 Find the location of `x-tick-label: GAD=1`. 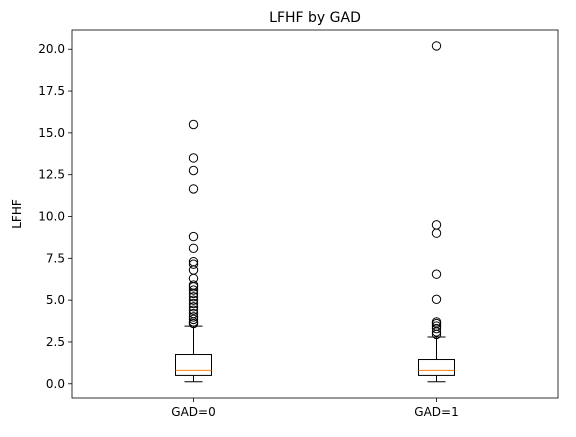

x-tick-label: GAD=1 is located at coordinates (436, 412).